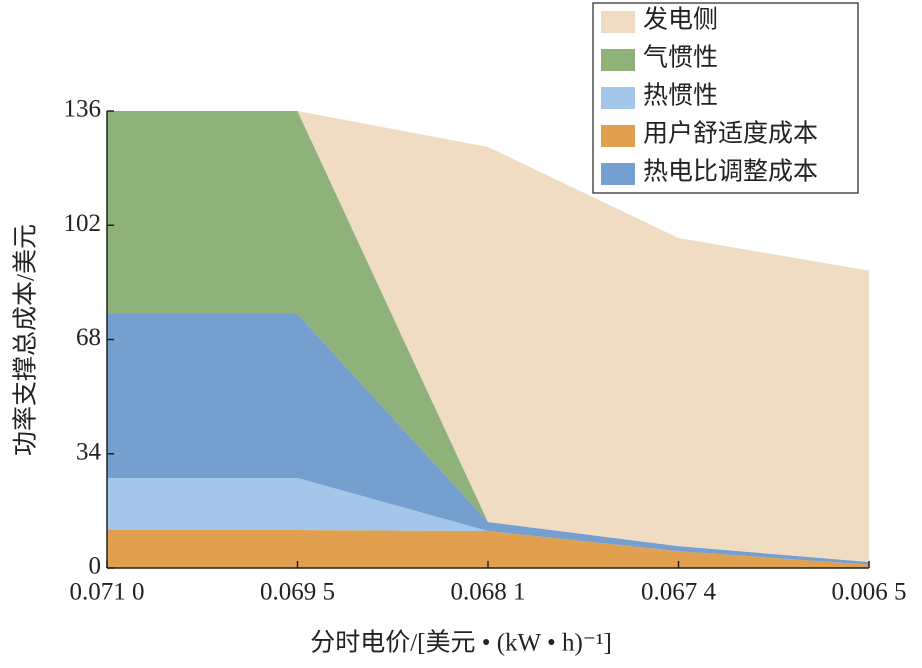  What do you see at coordinates (488, 592) in the screenshot?
I see `x-tick-label: 0.068 1` at bounding box center [488, 592].